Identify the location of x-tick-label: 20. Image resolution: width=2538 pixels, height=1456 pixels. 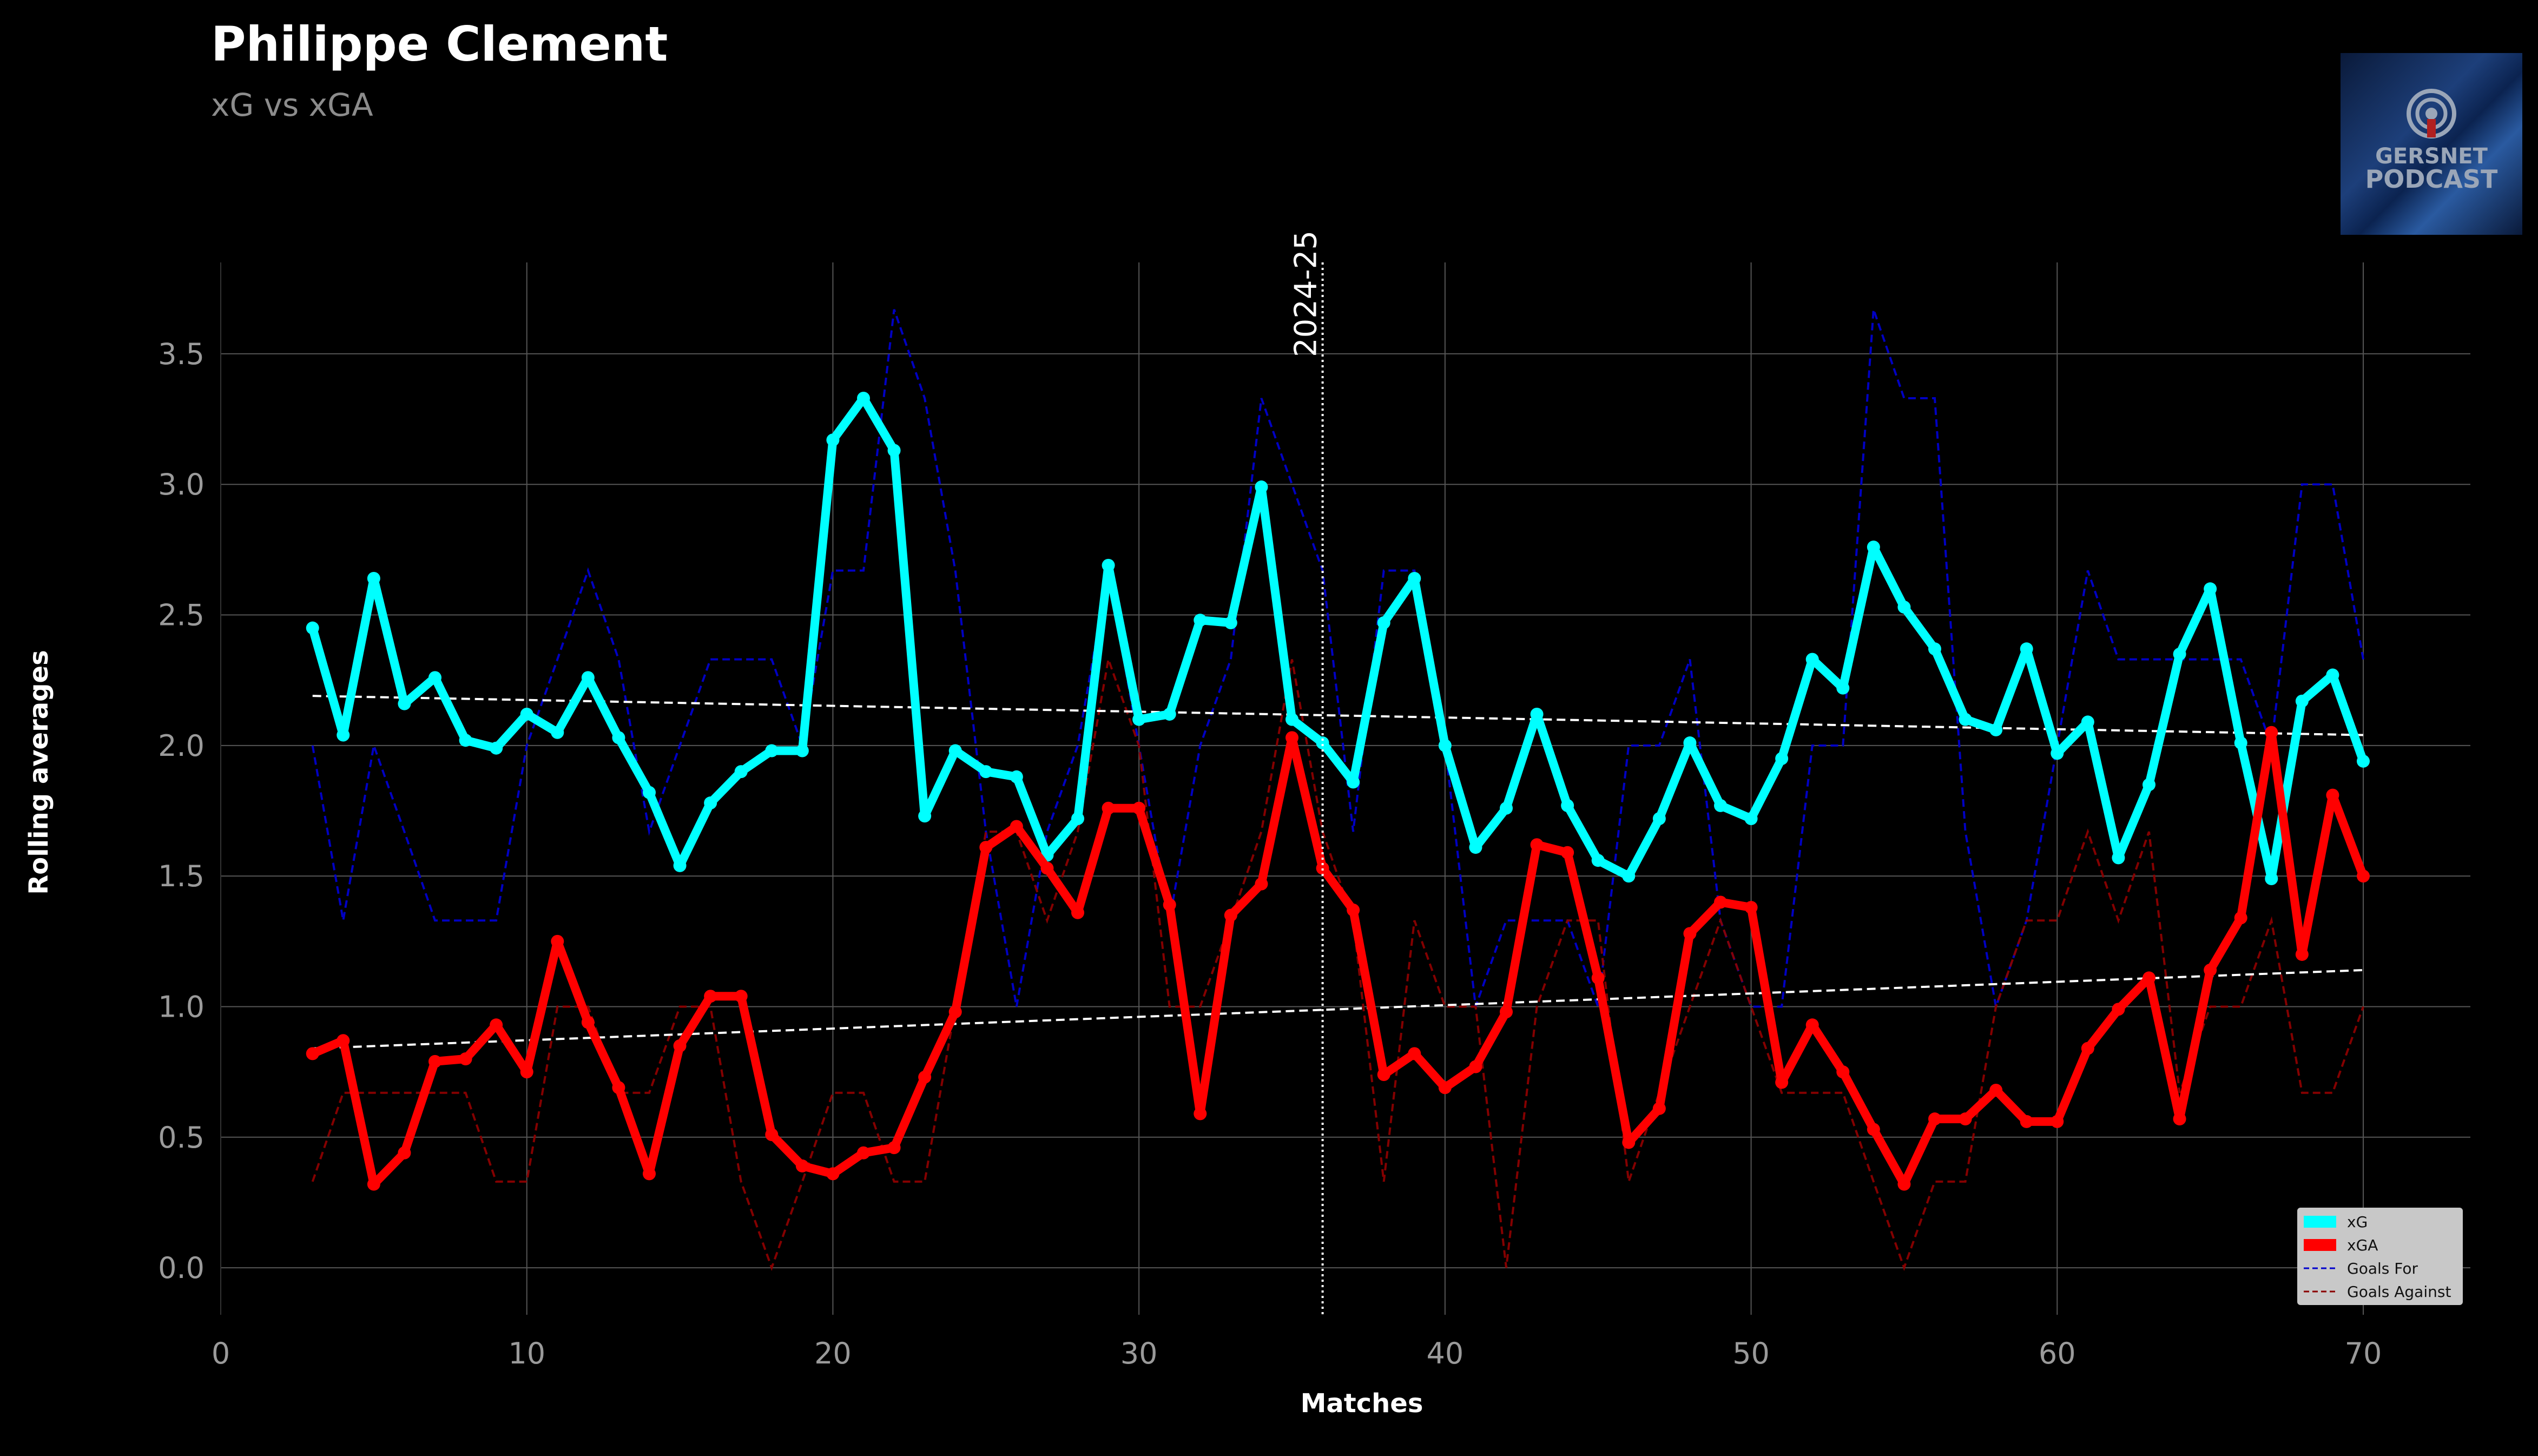
(833, 1353).